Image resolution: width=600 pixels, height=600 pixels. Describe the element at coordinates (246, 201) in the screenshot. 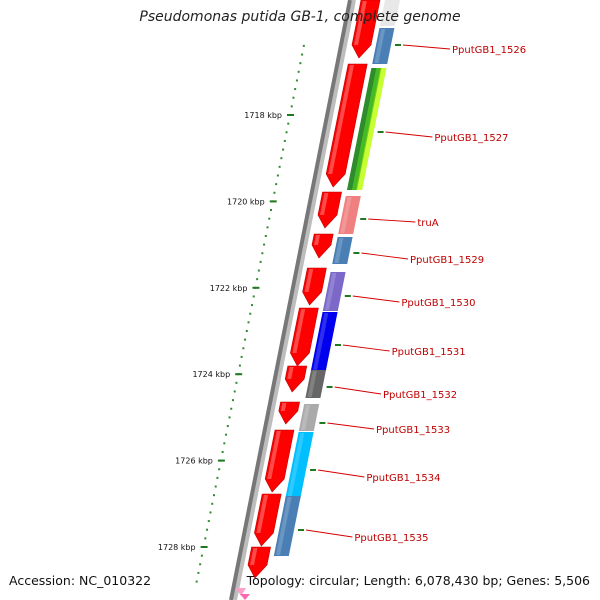

I see `tick-label: 1720 kbp` at that location.